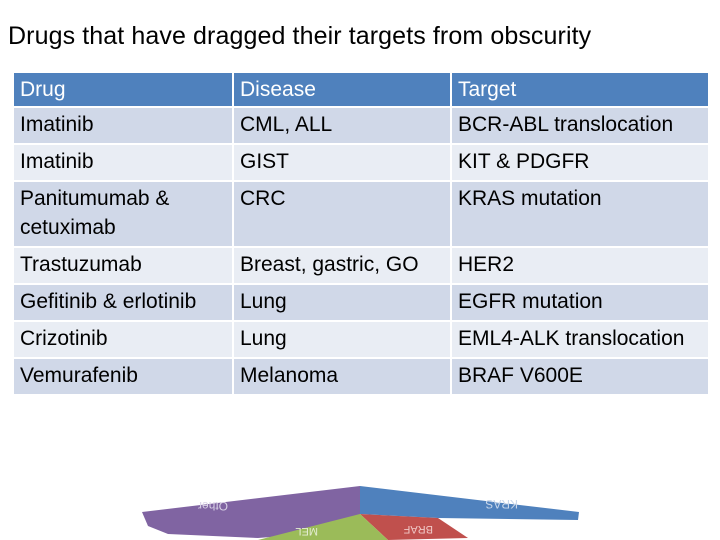 This screenshot has width=720, height=540. I want to click on pie-chart-fragment: Other KRAS BRAF MEL, so click(360, 513).